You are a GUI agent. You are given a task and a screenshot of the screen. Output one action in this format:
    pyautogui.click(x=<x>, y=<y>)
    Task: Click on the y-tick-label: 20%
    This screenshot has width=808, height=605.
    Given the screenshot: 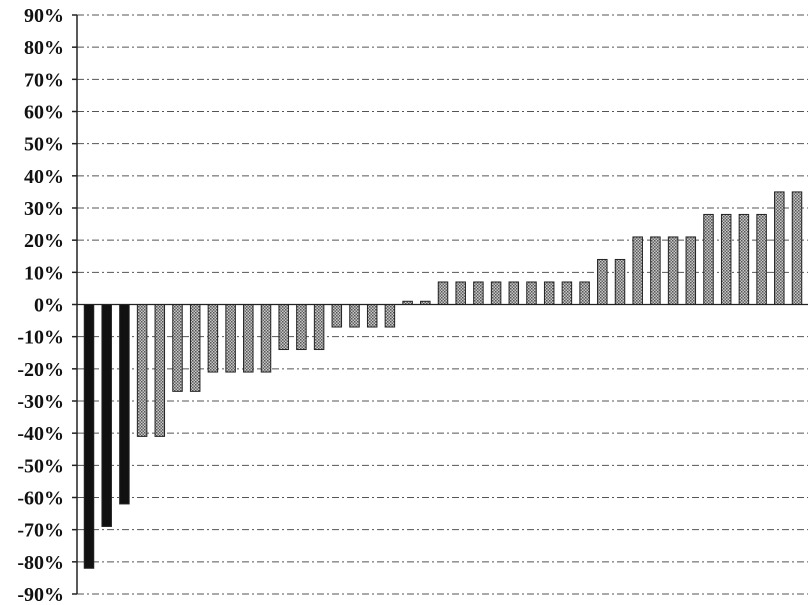 What is the action you would take?
    pyautogui.click(x=44, y=241)
    